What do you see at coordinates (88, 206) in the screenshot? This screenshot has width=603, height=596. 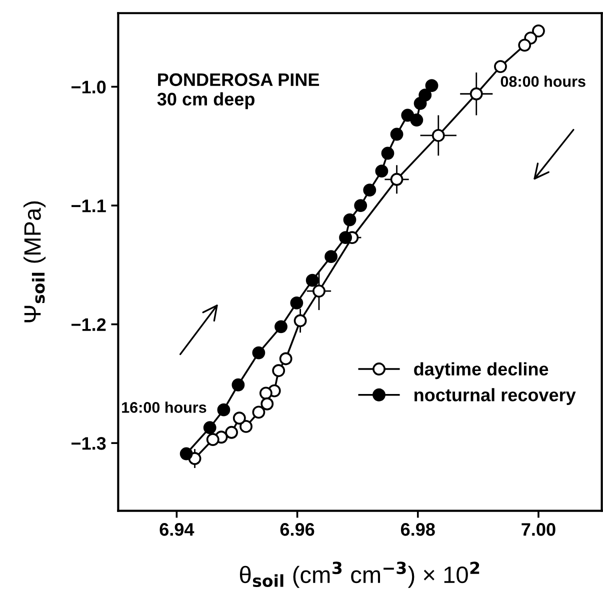 I see `y-tick-label: −1.1` at bounding box center [88, 206].